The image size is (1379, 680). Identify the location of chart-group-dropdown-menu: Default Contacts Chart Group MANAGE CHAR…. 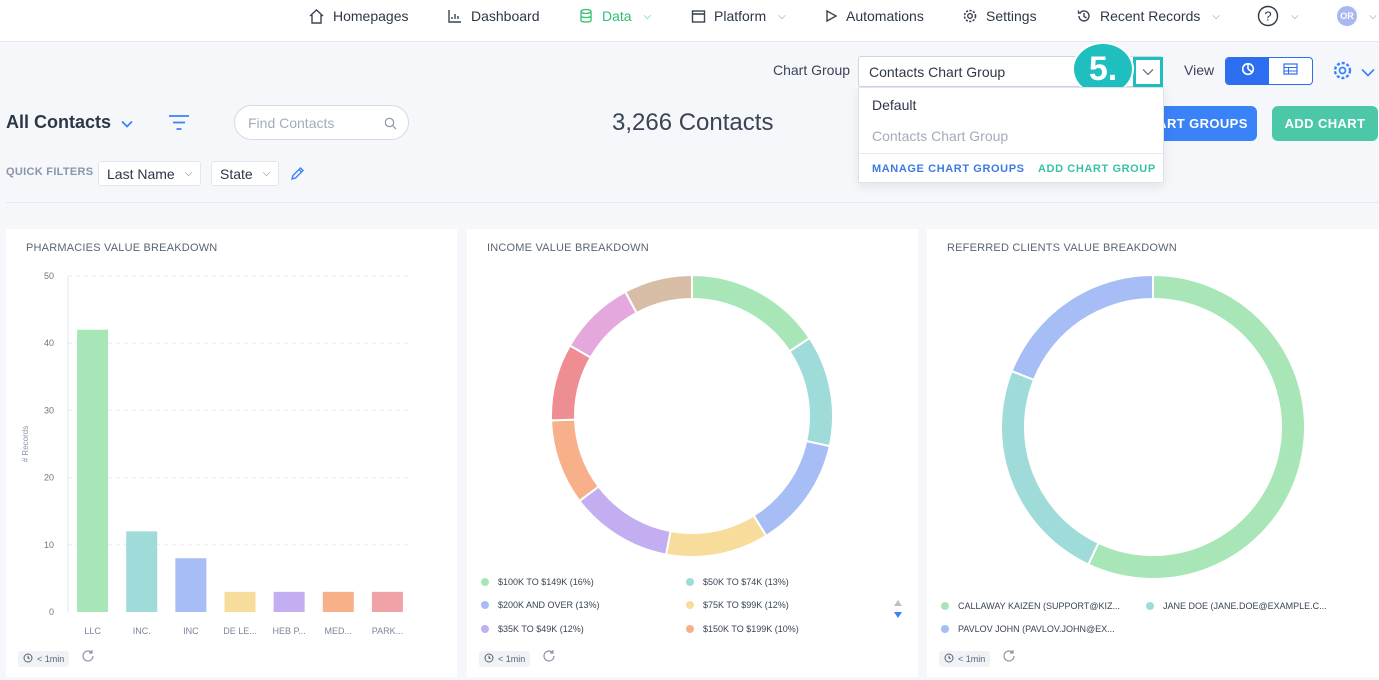
(1011, 135).